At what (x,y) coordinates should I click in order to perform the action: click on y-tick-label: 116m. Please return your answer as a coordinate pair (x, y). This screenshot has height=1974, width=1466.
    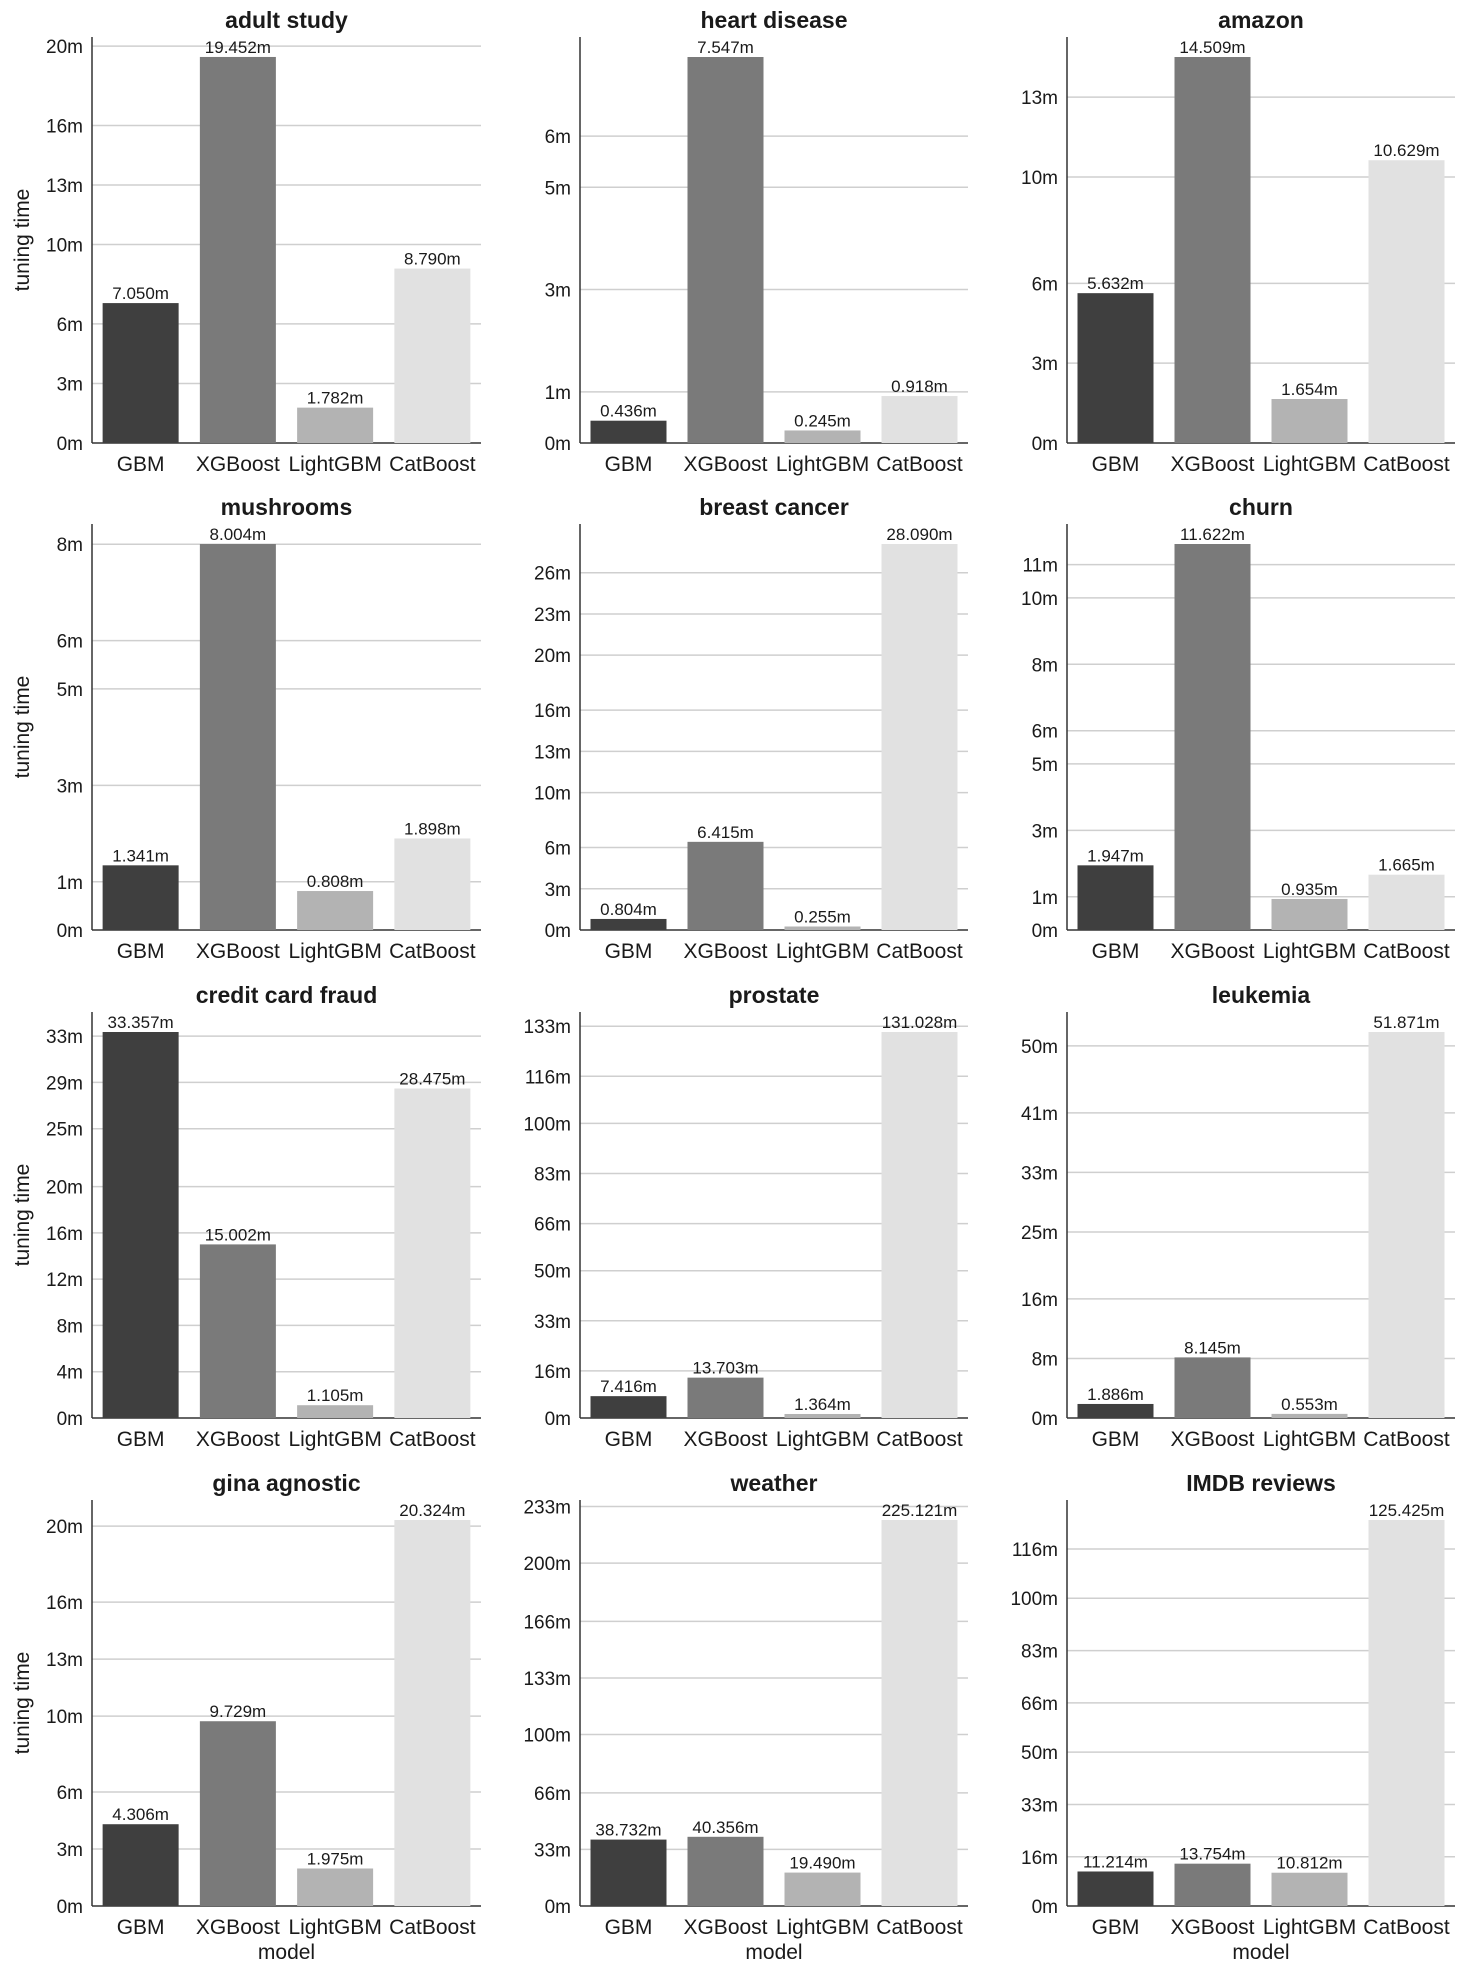
    Looking at the image, I should click on (1035, 1550).